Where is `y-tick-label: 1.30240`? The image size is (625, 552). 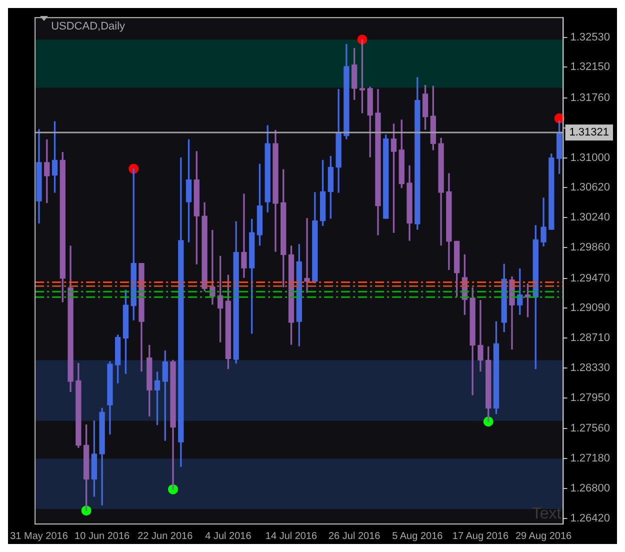 y-tick-label: 1.30240 is located at coordinates (590, 218).